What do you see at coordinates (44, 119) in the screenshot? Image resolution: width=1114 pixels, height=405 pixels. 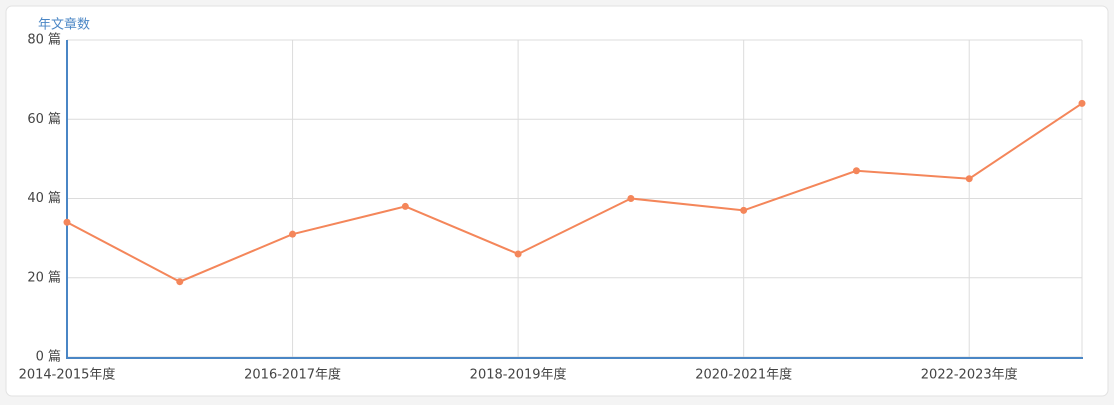 I see `y-tick-label: 60 篇` at bounding box center [44, 119].